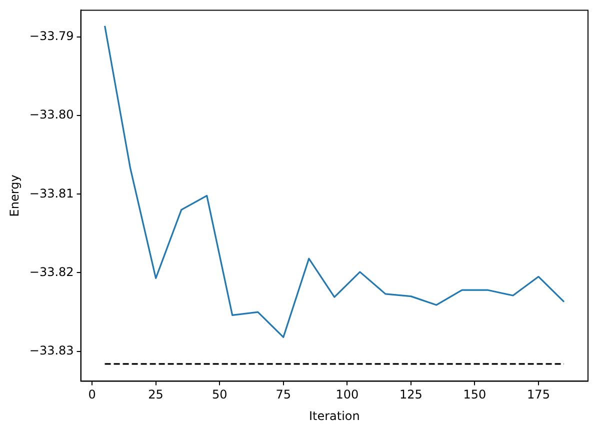  I want to click on x-tick-label: 150, so click(474, 395).